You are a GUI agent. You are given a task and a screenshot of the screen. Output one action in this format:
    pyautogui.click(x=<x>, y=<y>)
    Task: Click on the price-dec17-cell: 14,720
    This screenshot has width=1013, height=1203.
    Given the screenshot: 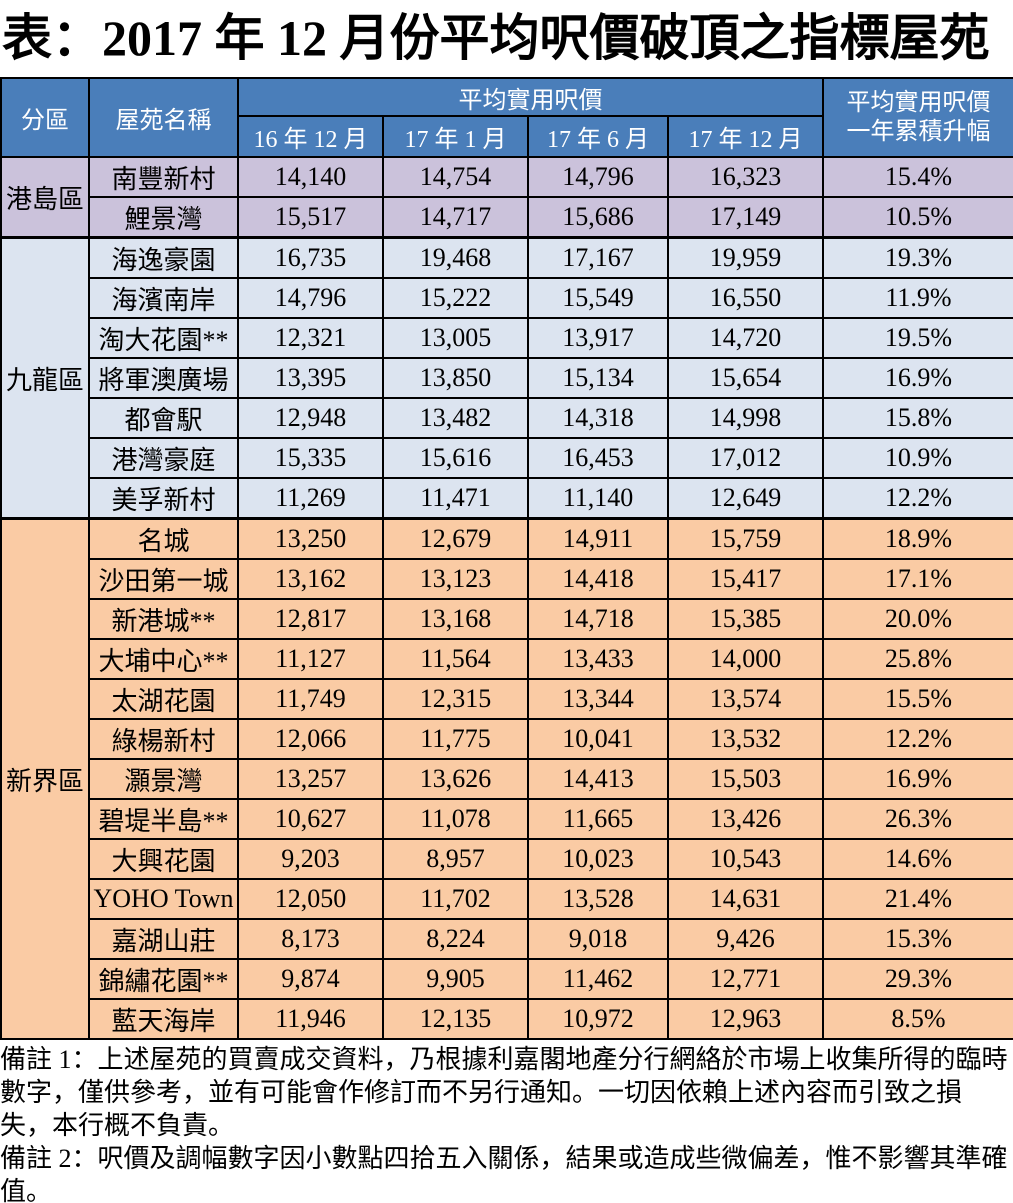 What is the action you would take?
    pyautogui.click(x=745, y=338)
    